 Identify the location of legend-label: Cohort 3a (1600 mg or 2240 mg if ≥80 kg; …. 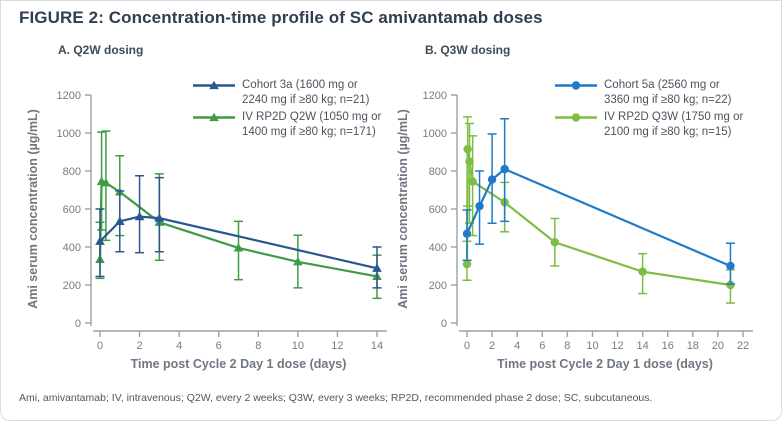
(306, 92).